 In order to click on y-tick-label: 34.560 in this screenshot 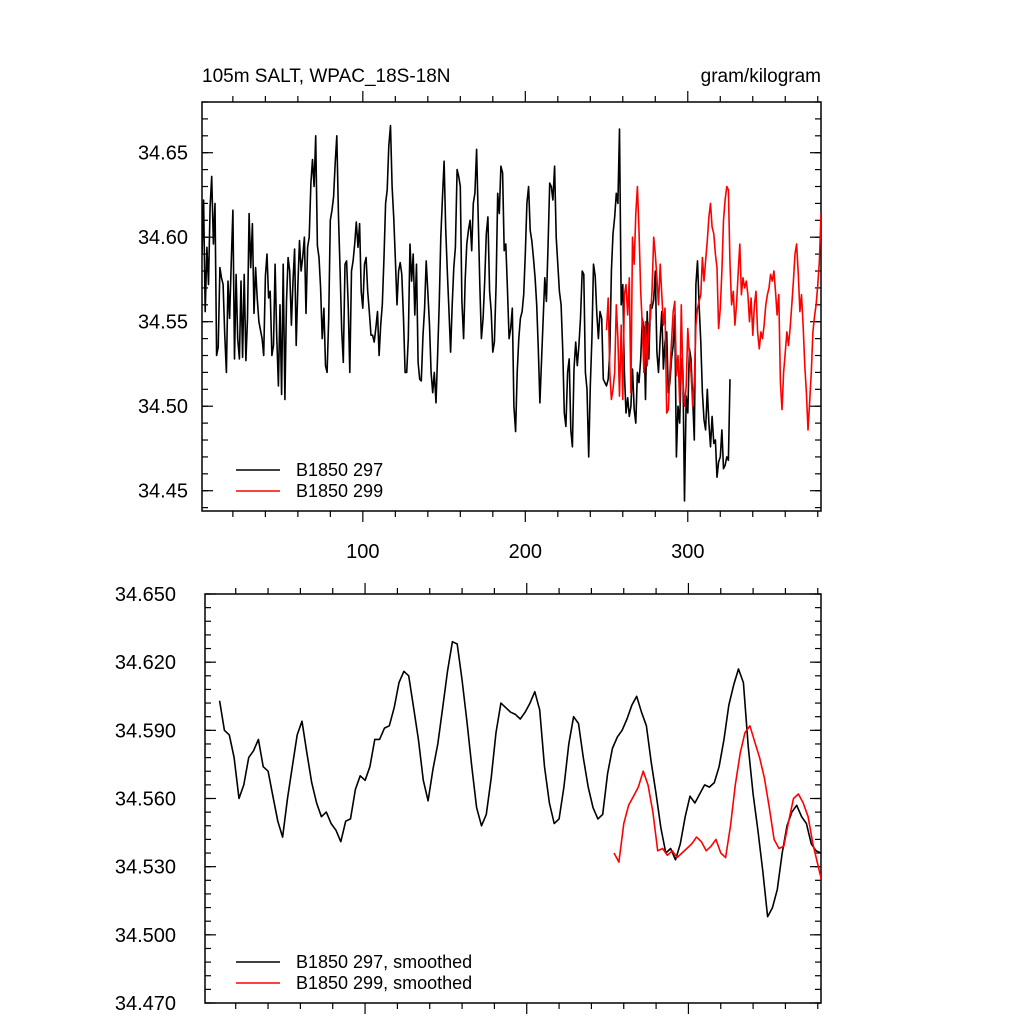, I will do `click(145, 800)`.